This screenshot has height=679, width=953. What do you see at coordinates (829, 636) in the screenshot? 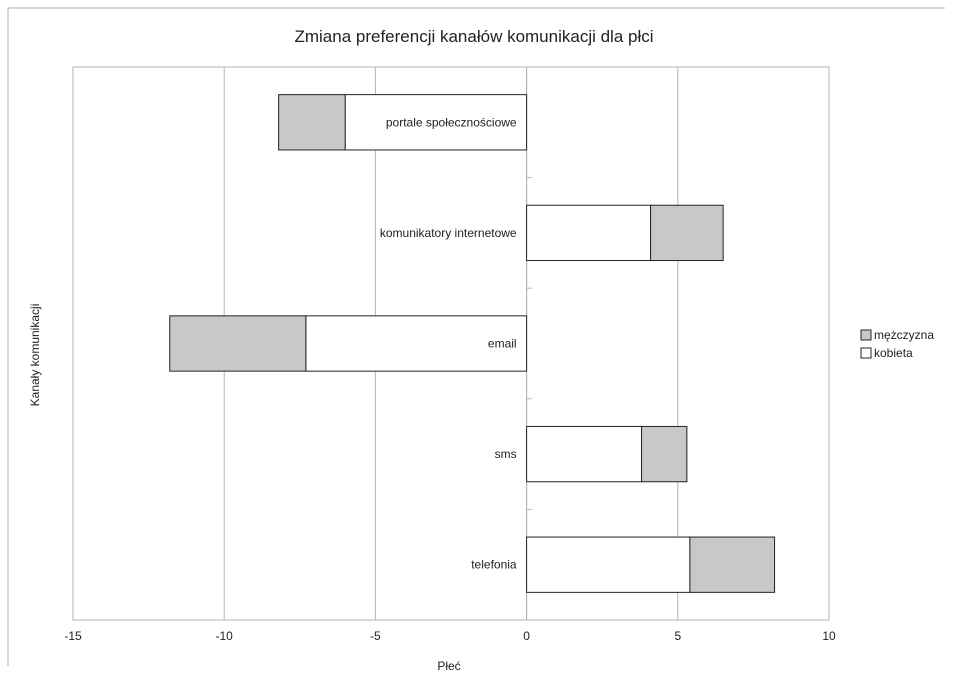
I see `x-tick-label: 10` at bounding box center [829, 636].